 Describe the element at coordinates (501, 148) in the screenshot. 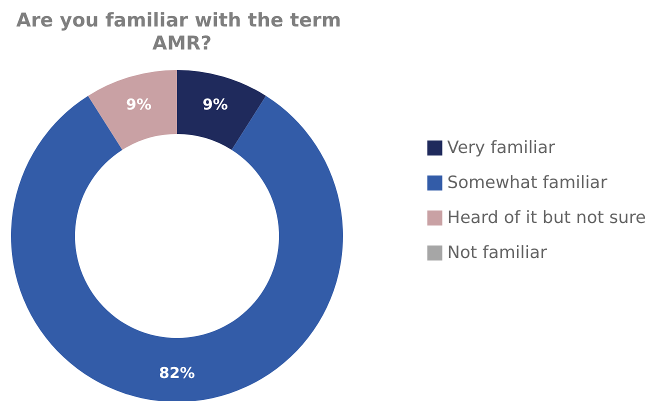

I see `legend-label: Very familiar` at that location.